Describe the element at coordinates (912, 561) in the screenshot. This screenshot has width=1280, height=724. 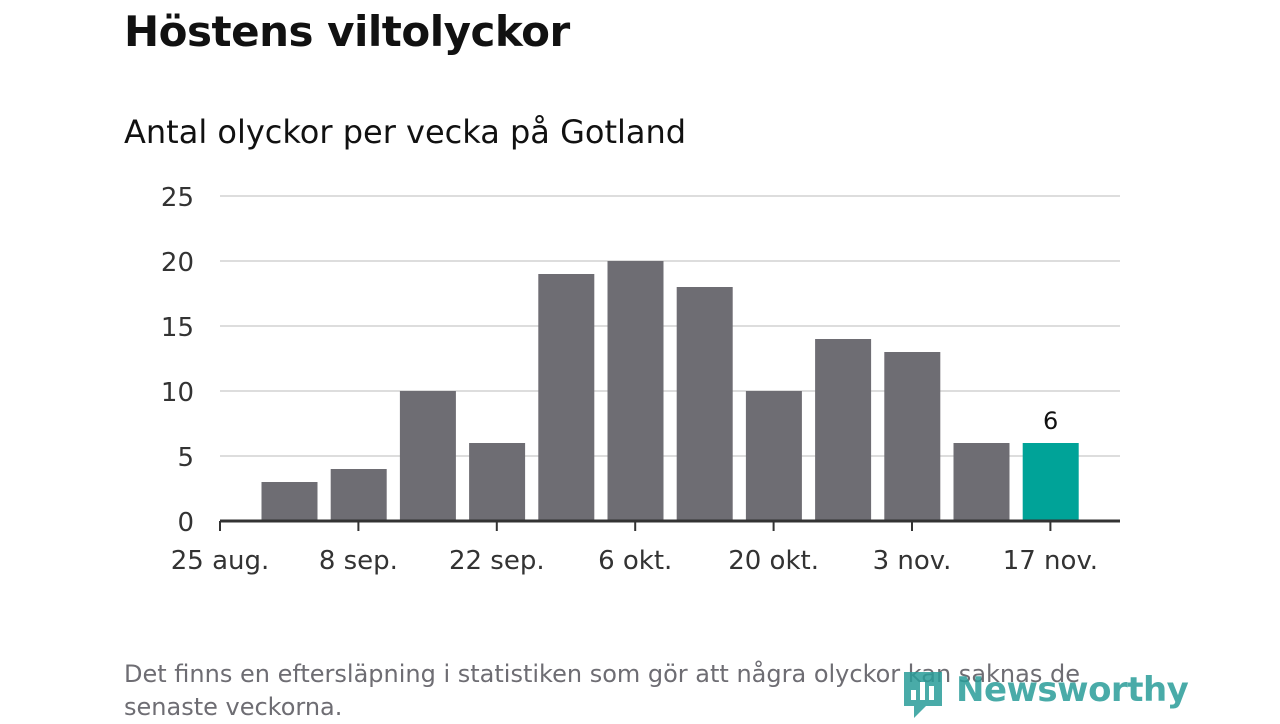
I see `x-tick-label: 3 nov.` at that location.